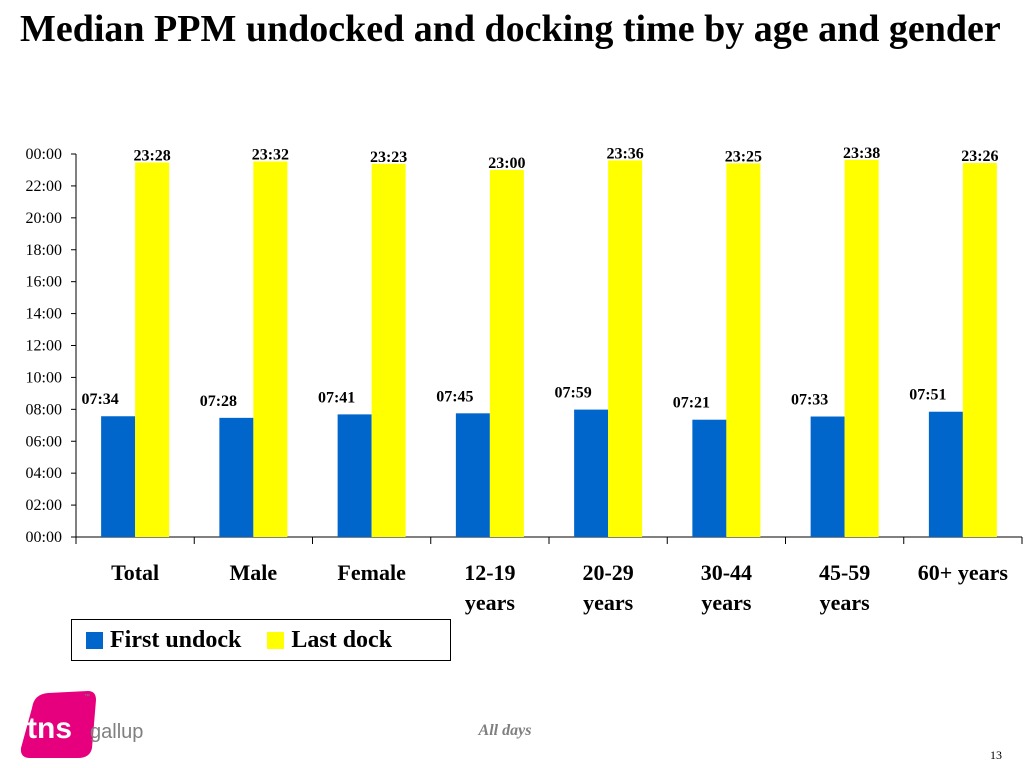 This screenshot has height=768, width=1024. Describe the element at coordinates (336, 397) in the screenshot. I see `data-label: 07:41` at that location.